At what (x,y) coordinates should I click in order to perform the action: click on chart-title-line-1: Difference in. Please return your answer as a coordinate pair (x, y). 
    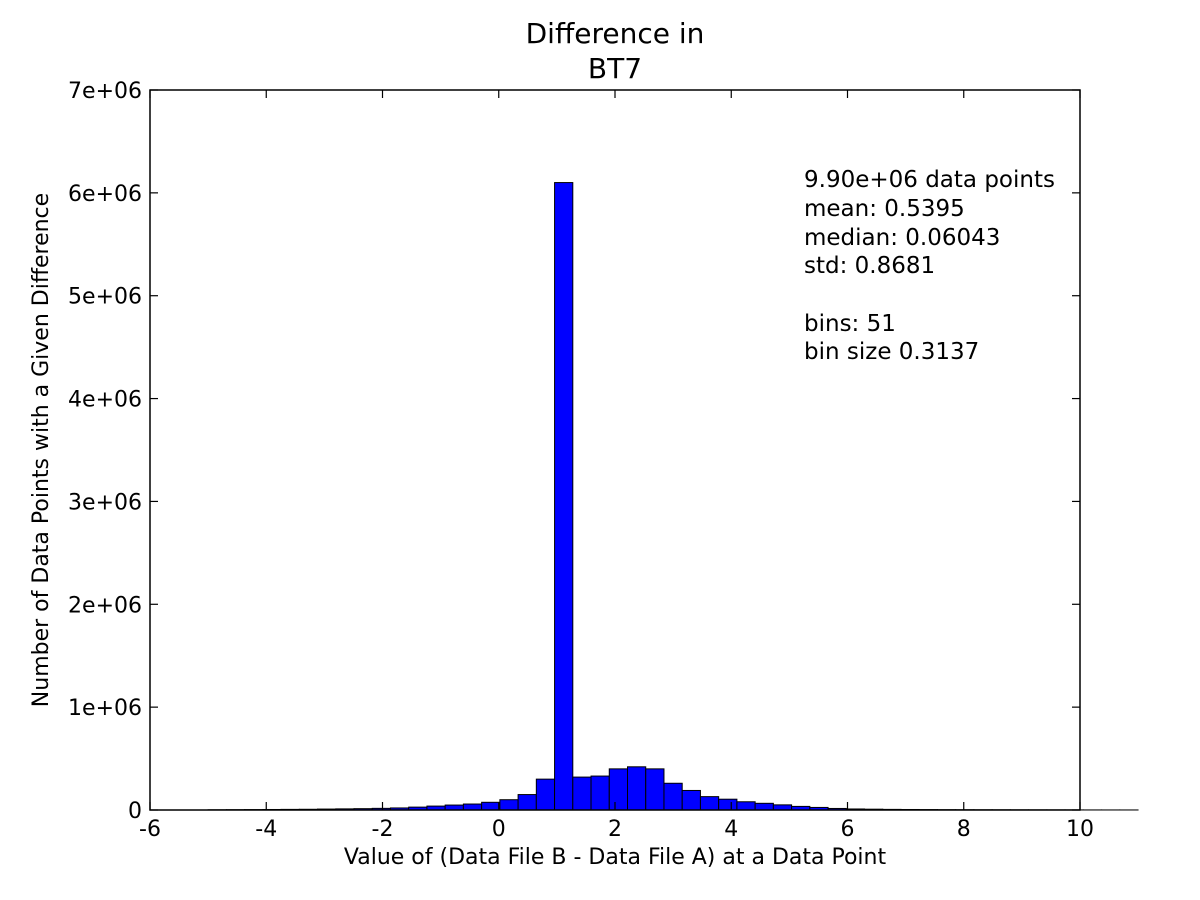
    Looking at the image, I should click on (615, 33).